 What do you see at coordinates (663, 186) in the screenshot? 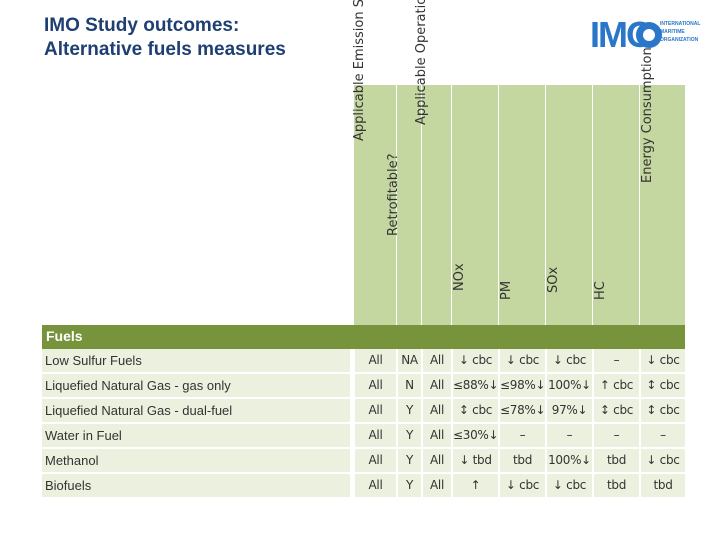
I see `column-header: Energy Consumption` at bounding box center [663, 186].